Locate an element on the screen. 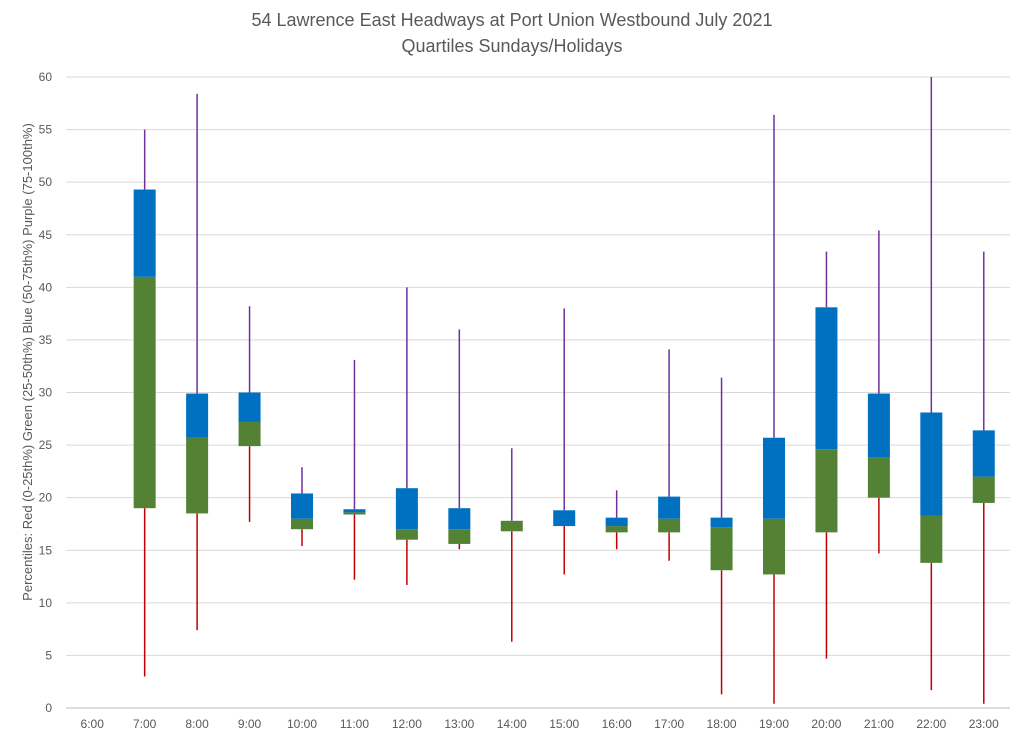 Image resolution: width=1024 pixels, height=737 pixels. x-tick-label: 7:00 is located at coordinates (145, 724).